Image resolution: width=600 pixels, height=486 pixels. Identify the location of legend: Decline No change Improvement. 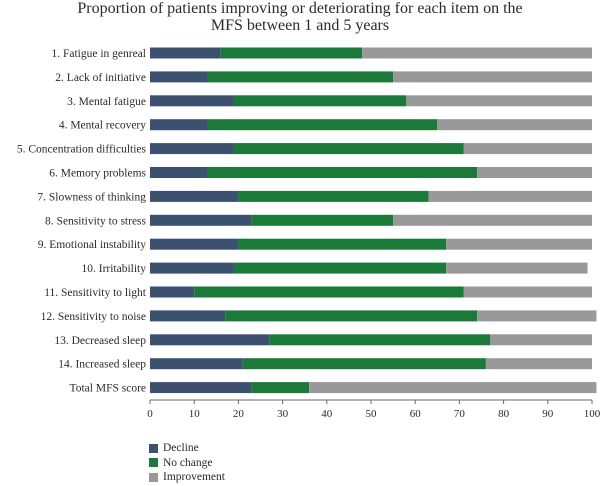
(187, 463).